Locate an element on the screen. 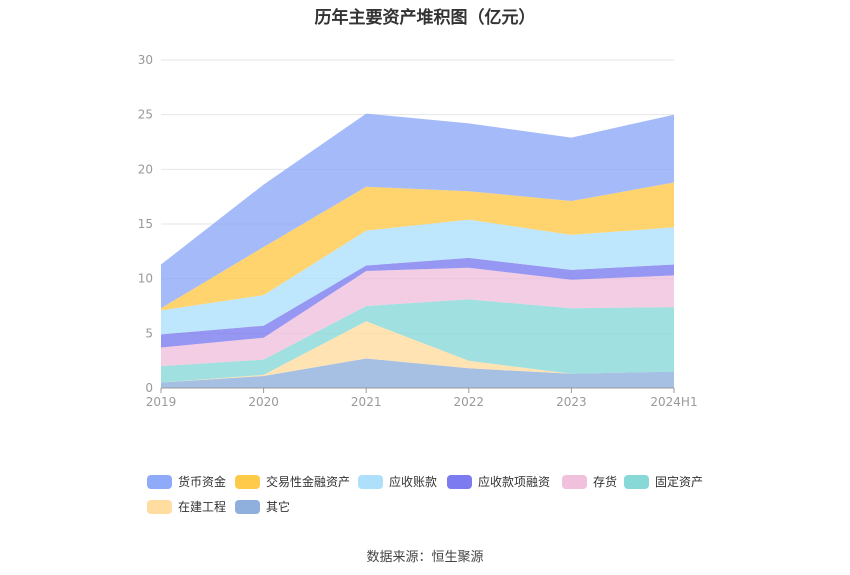 The width and height of the screenshot is (850, 575). legend-label: 在建工程 is located at coordinates (202, 507).